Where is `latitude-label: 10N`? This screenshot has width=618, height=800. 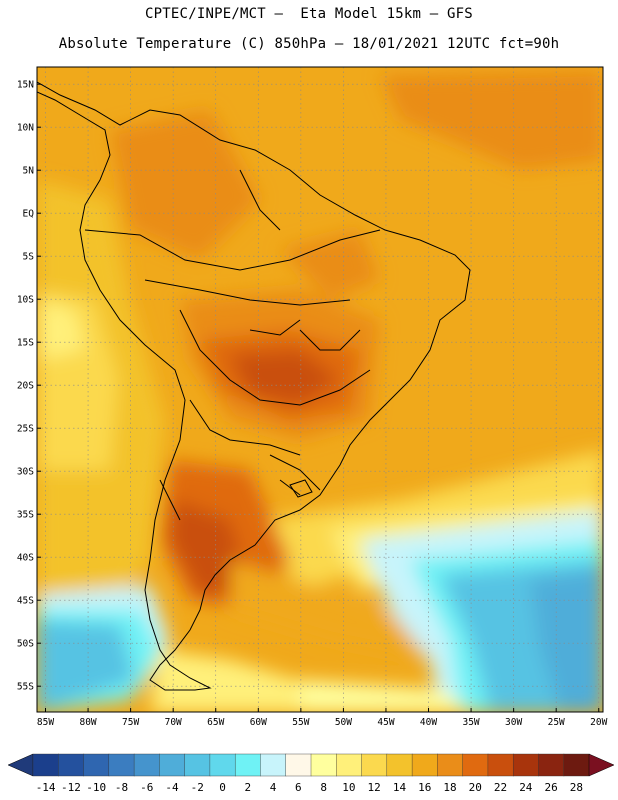
latitude-label: 10N is located at coordinates (25, 128).